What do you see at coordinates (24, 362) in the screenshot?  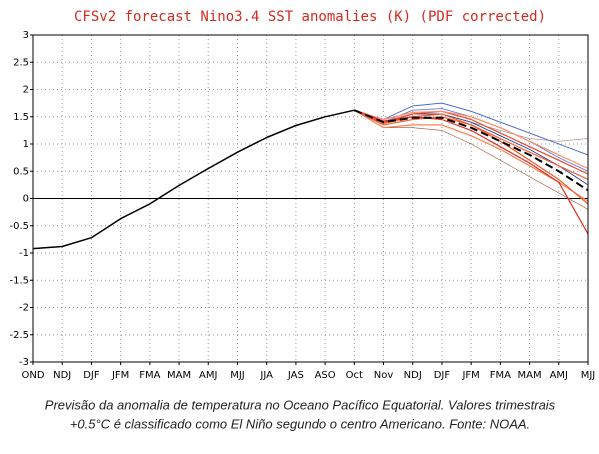 I see `y-tick-label: -3` at bounding box center [24, 362].